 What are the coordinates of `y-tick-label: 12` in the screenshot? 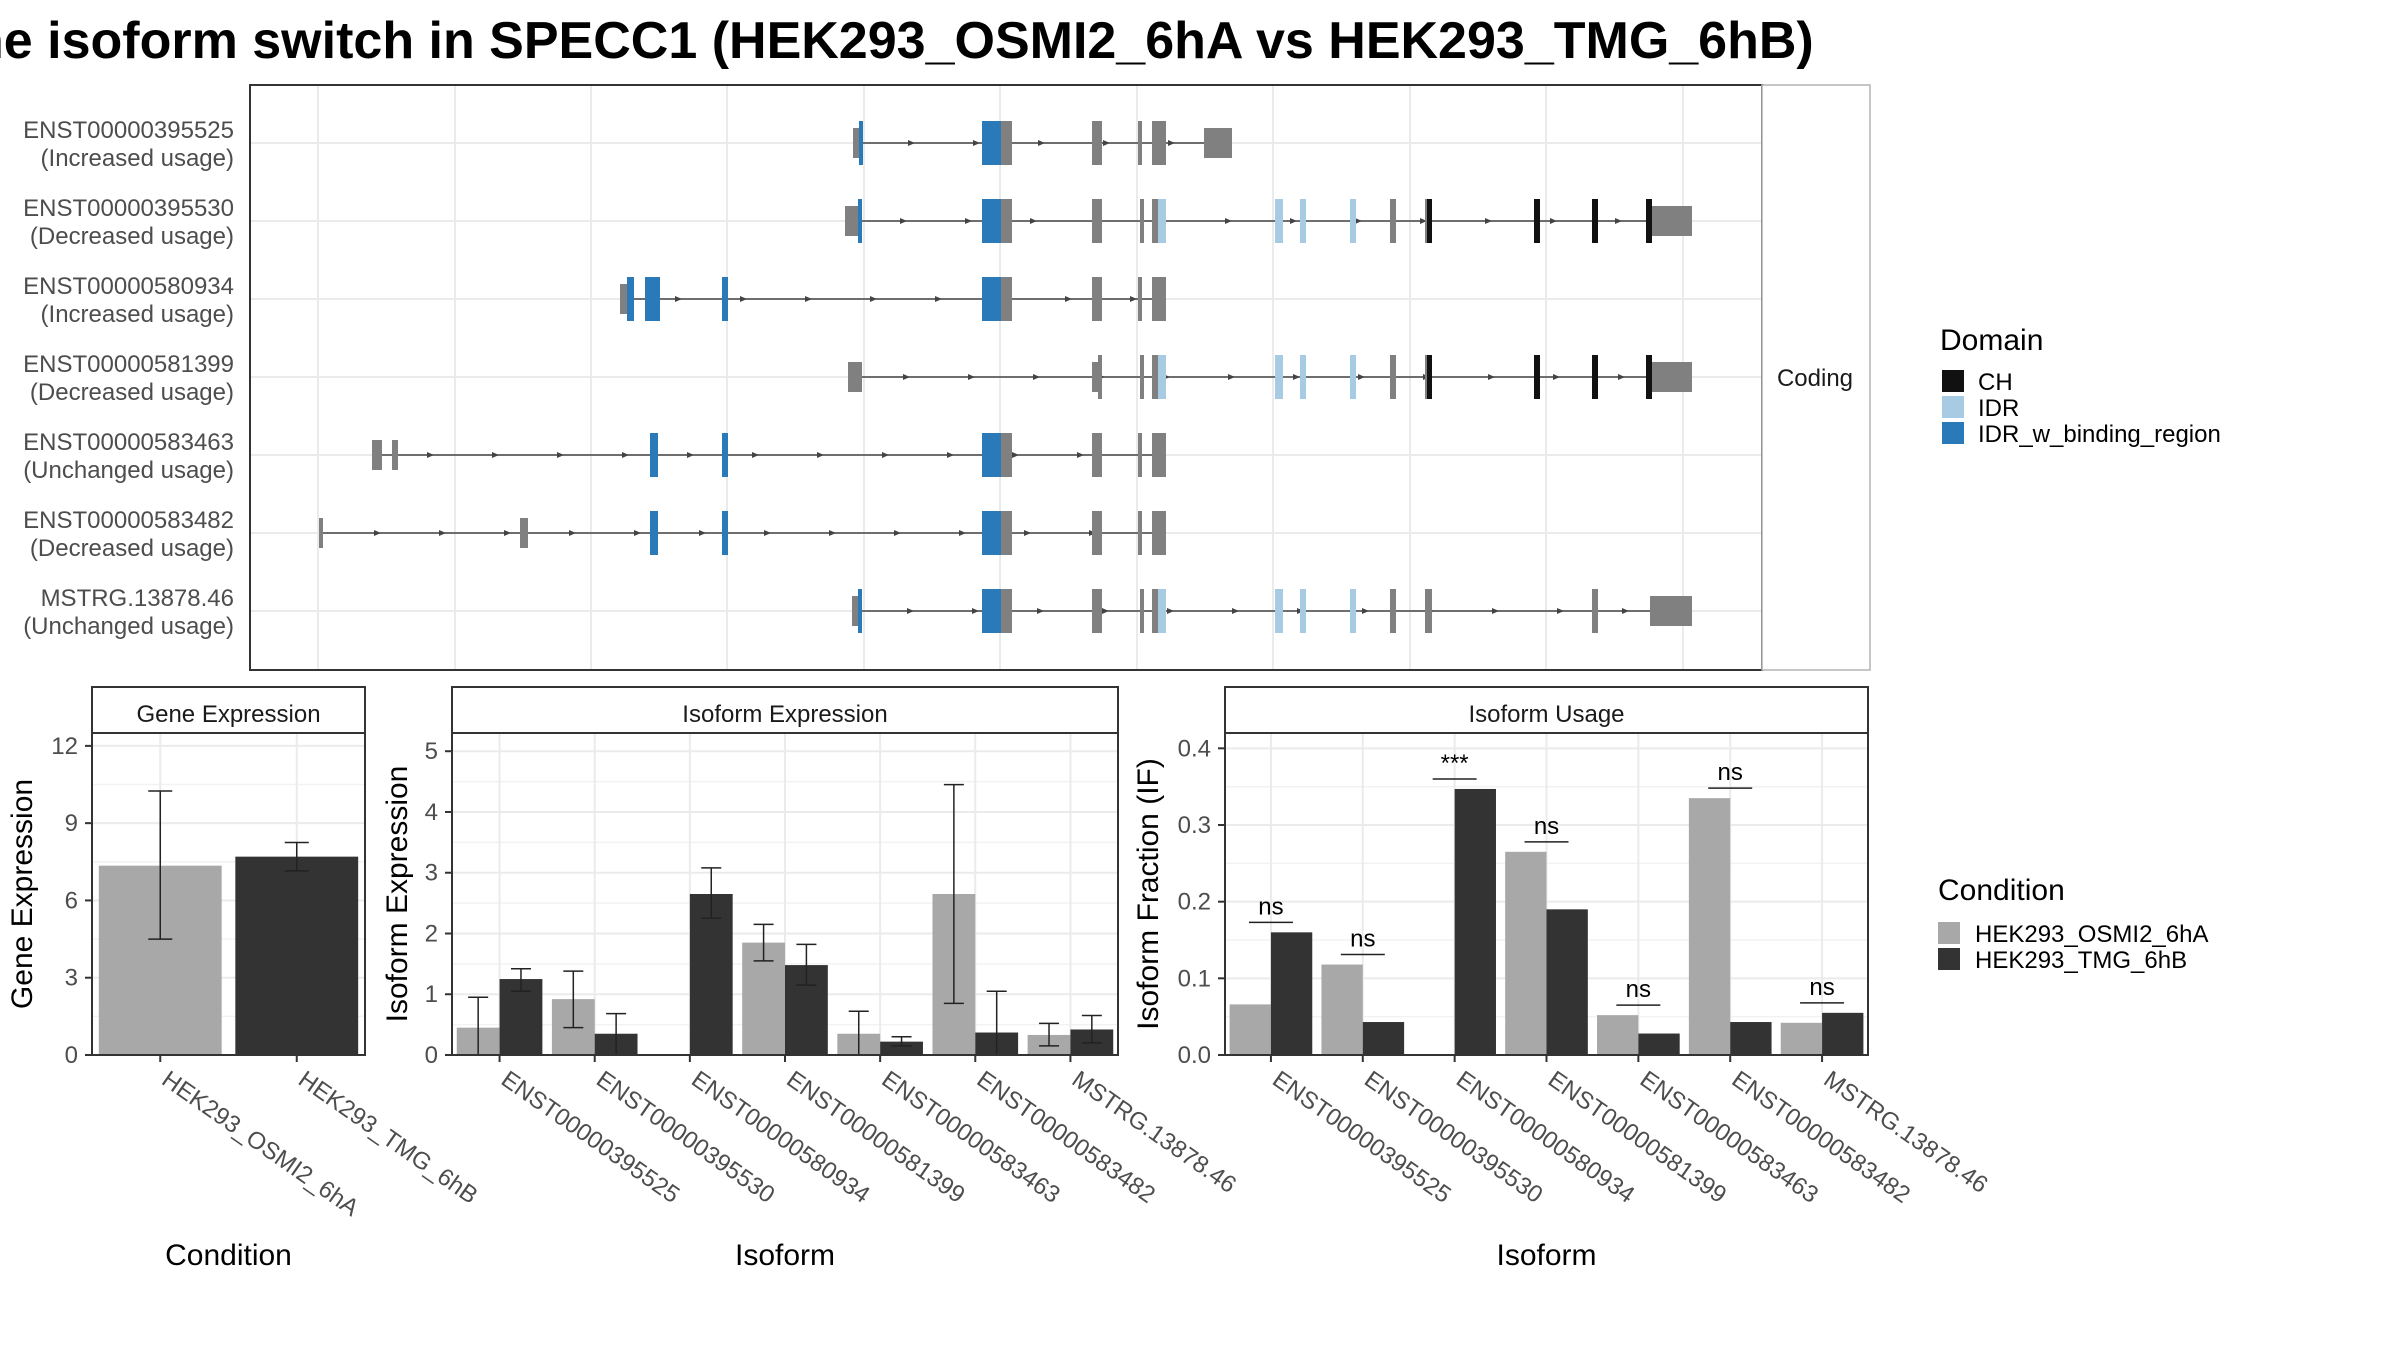 It's located at (64, 746).